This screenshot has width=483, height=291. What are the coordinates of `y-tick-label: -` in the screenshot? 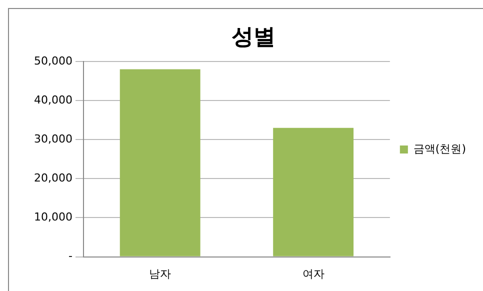 It's located at (70, 256).